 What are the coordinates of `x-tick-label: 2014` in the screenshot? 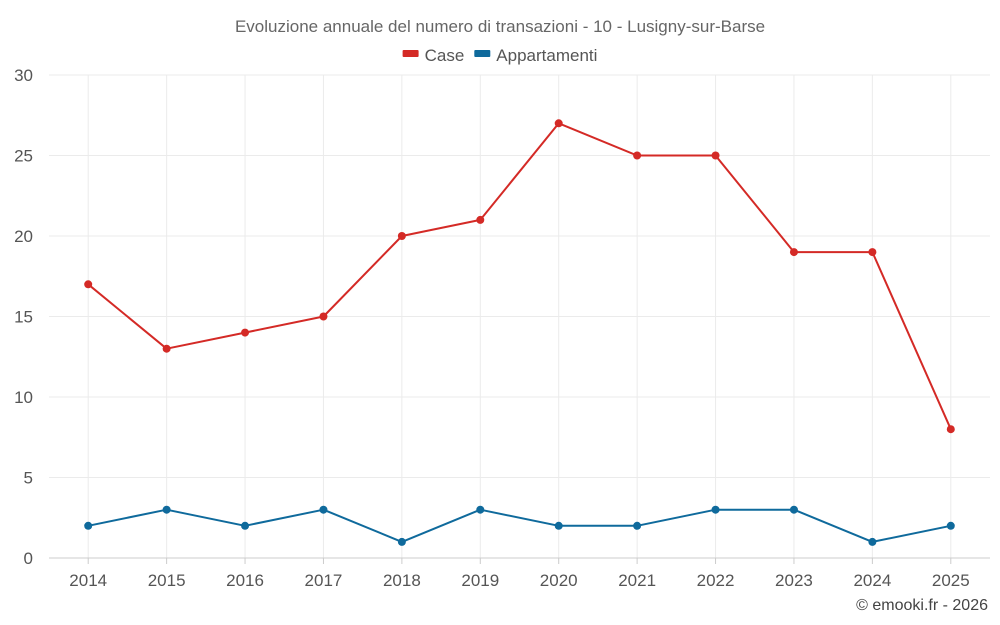 It's located at (88, 580).